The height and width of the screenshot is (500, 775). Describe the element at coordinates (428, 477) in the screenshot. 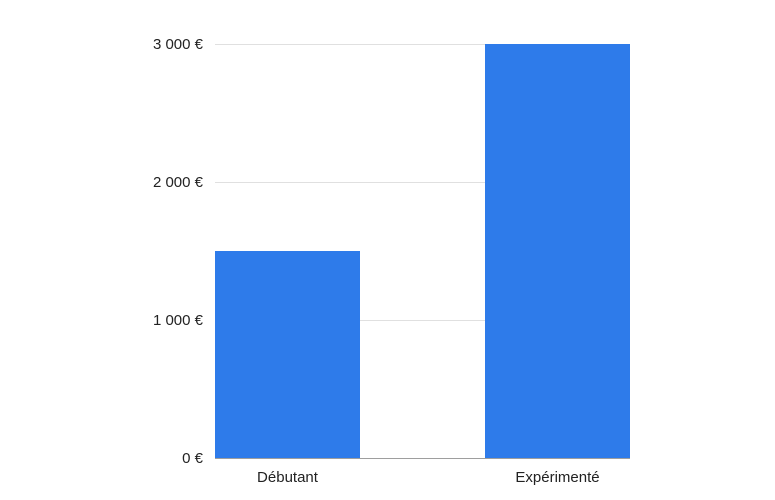

I see `x-axis-labels: Débutant Expérimenté` at that location.